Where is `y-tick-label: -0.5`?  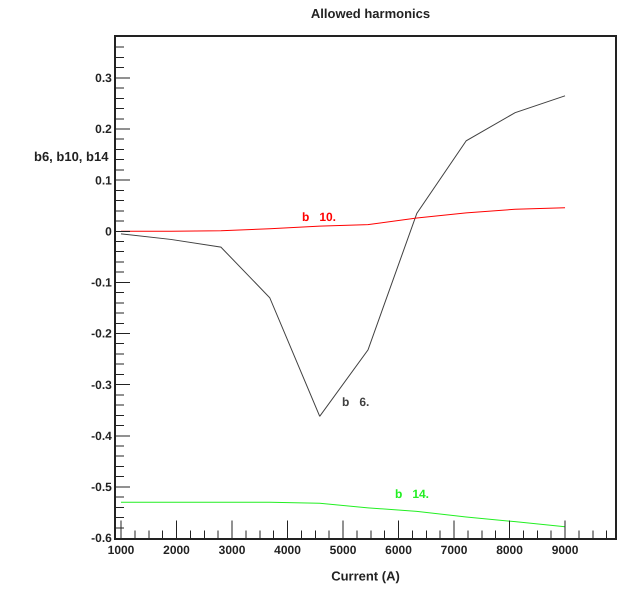
y-tick-label: -0.5 is located at coordinates (101, 487).